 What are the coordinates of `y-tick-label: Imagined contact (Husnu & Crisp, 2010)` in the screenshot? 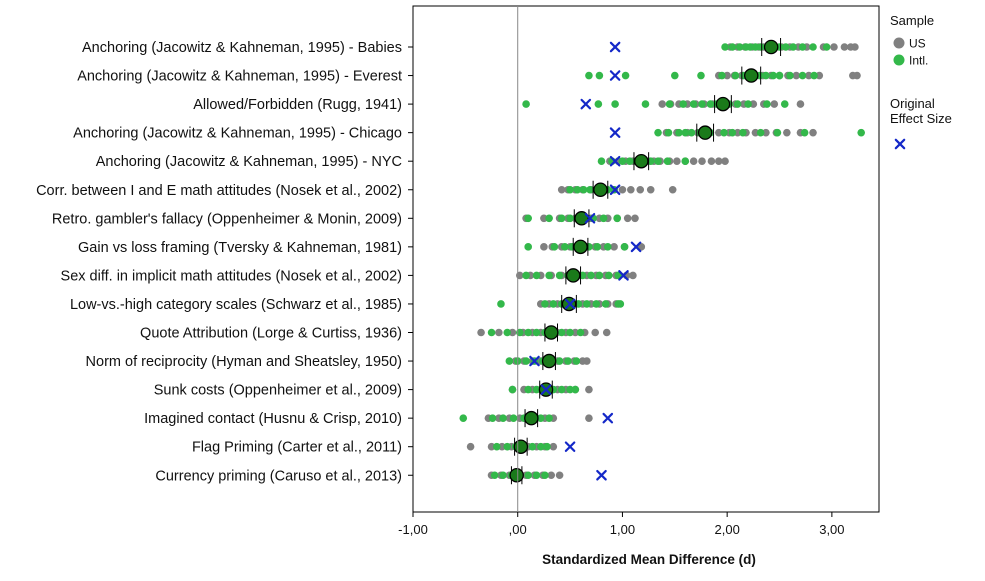 It's located at (273, 419).